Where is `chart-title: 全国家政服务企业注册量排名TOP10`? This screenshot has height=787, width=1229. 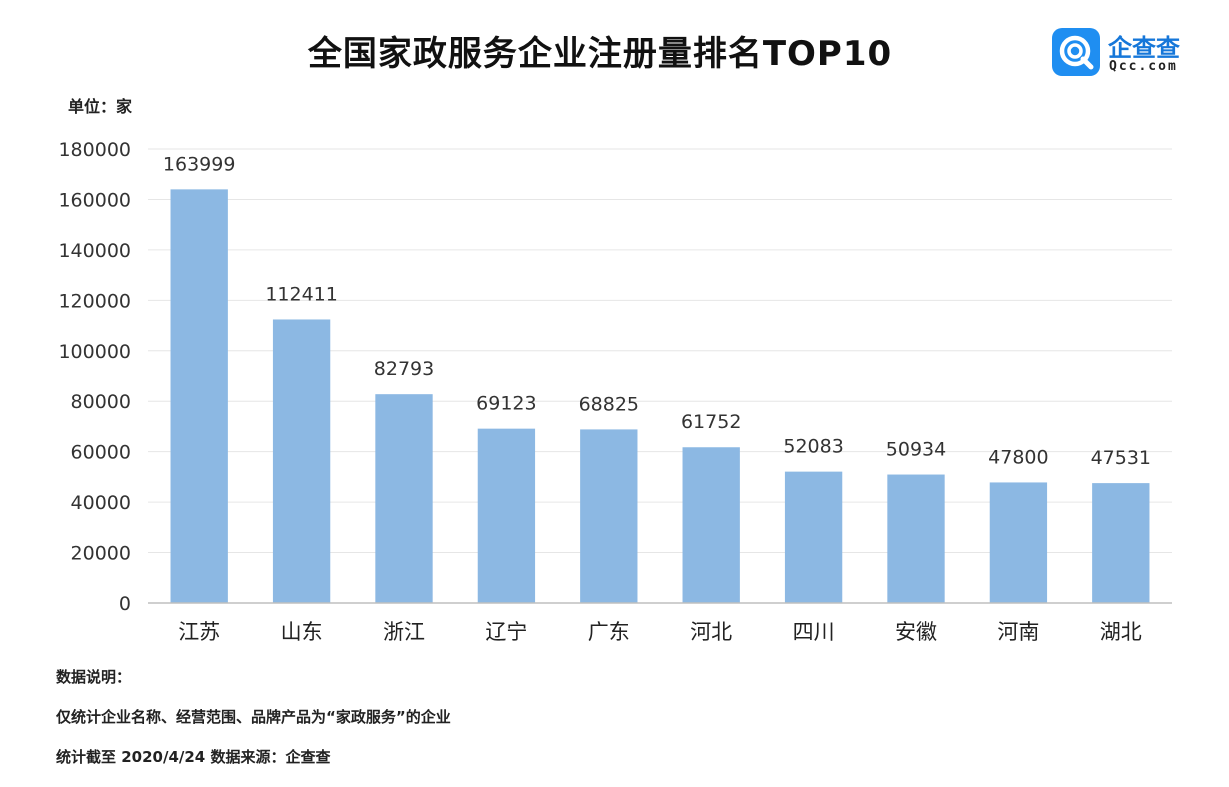
chart-title: 全国家政服务企业注册量排名TOP10 is located at coordinates (600, 54).